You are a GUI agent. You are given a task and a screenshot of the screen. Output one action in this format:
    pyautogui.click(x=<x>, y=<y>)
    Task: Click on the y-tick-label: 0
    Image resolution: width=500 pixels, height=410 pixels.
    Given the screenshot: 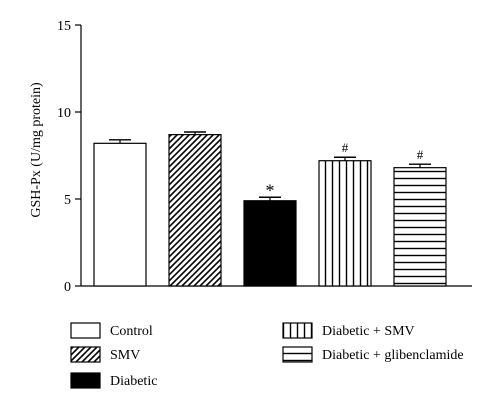 What is the action you would take?
    pyautogui.click(x=67, y=287)
    